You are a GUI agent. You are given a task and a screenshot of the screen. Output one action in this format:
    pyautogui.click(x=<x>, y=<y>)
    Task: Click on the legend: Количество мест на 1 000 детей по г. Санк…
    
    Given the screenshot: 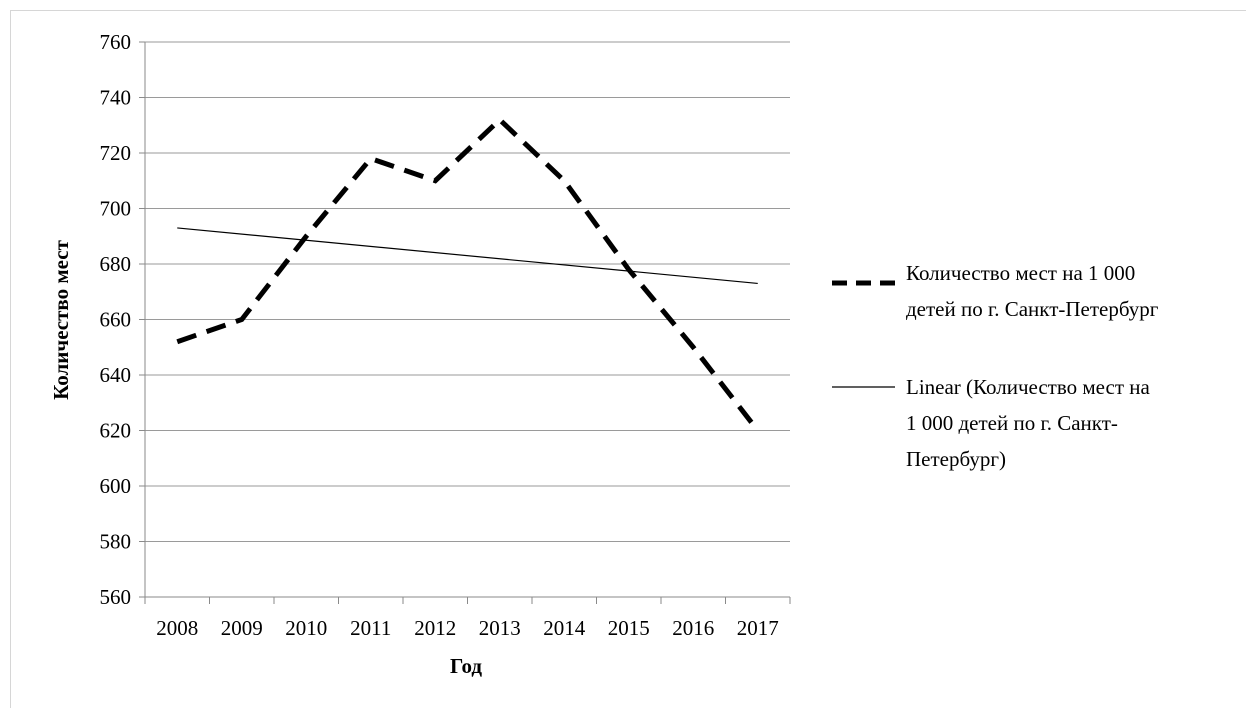 What is the action you would take?
    pyautogui.click(x=995, y=366)
    